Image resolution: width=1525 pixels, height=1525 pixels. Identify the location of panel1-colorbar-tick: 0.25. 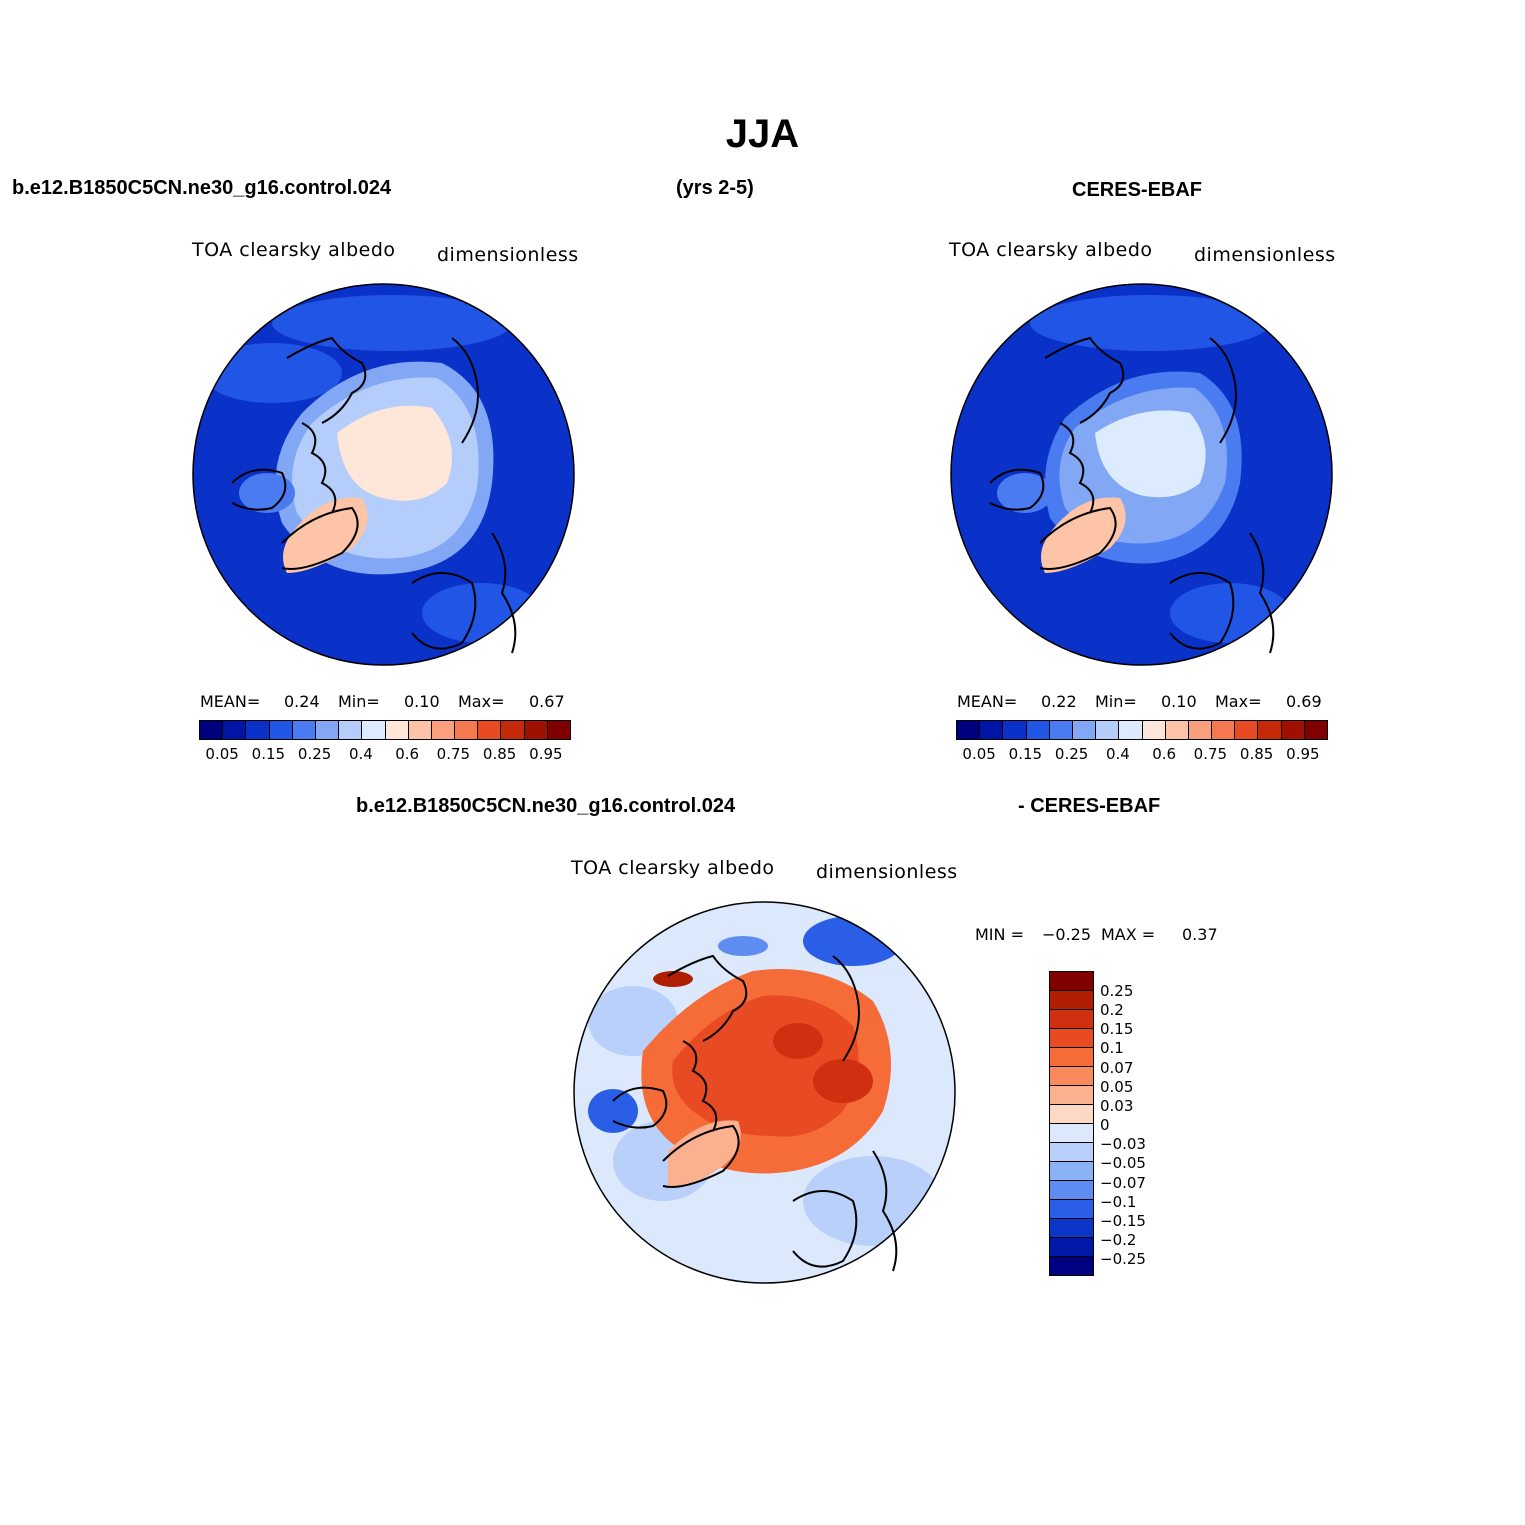
(314, 754).